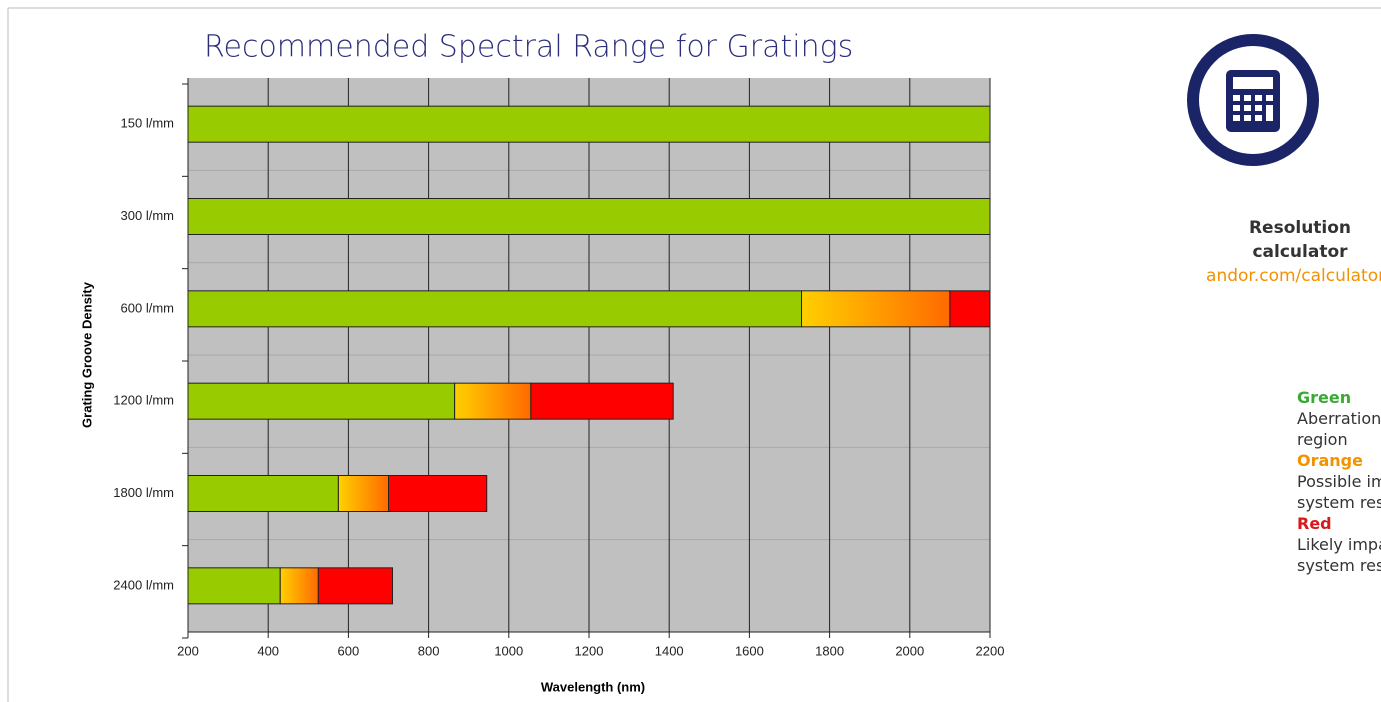  Describe the element at coordinates (188, 650) in the screenshot. I see `x-tick-label: 200` at that location.